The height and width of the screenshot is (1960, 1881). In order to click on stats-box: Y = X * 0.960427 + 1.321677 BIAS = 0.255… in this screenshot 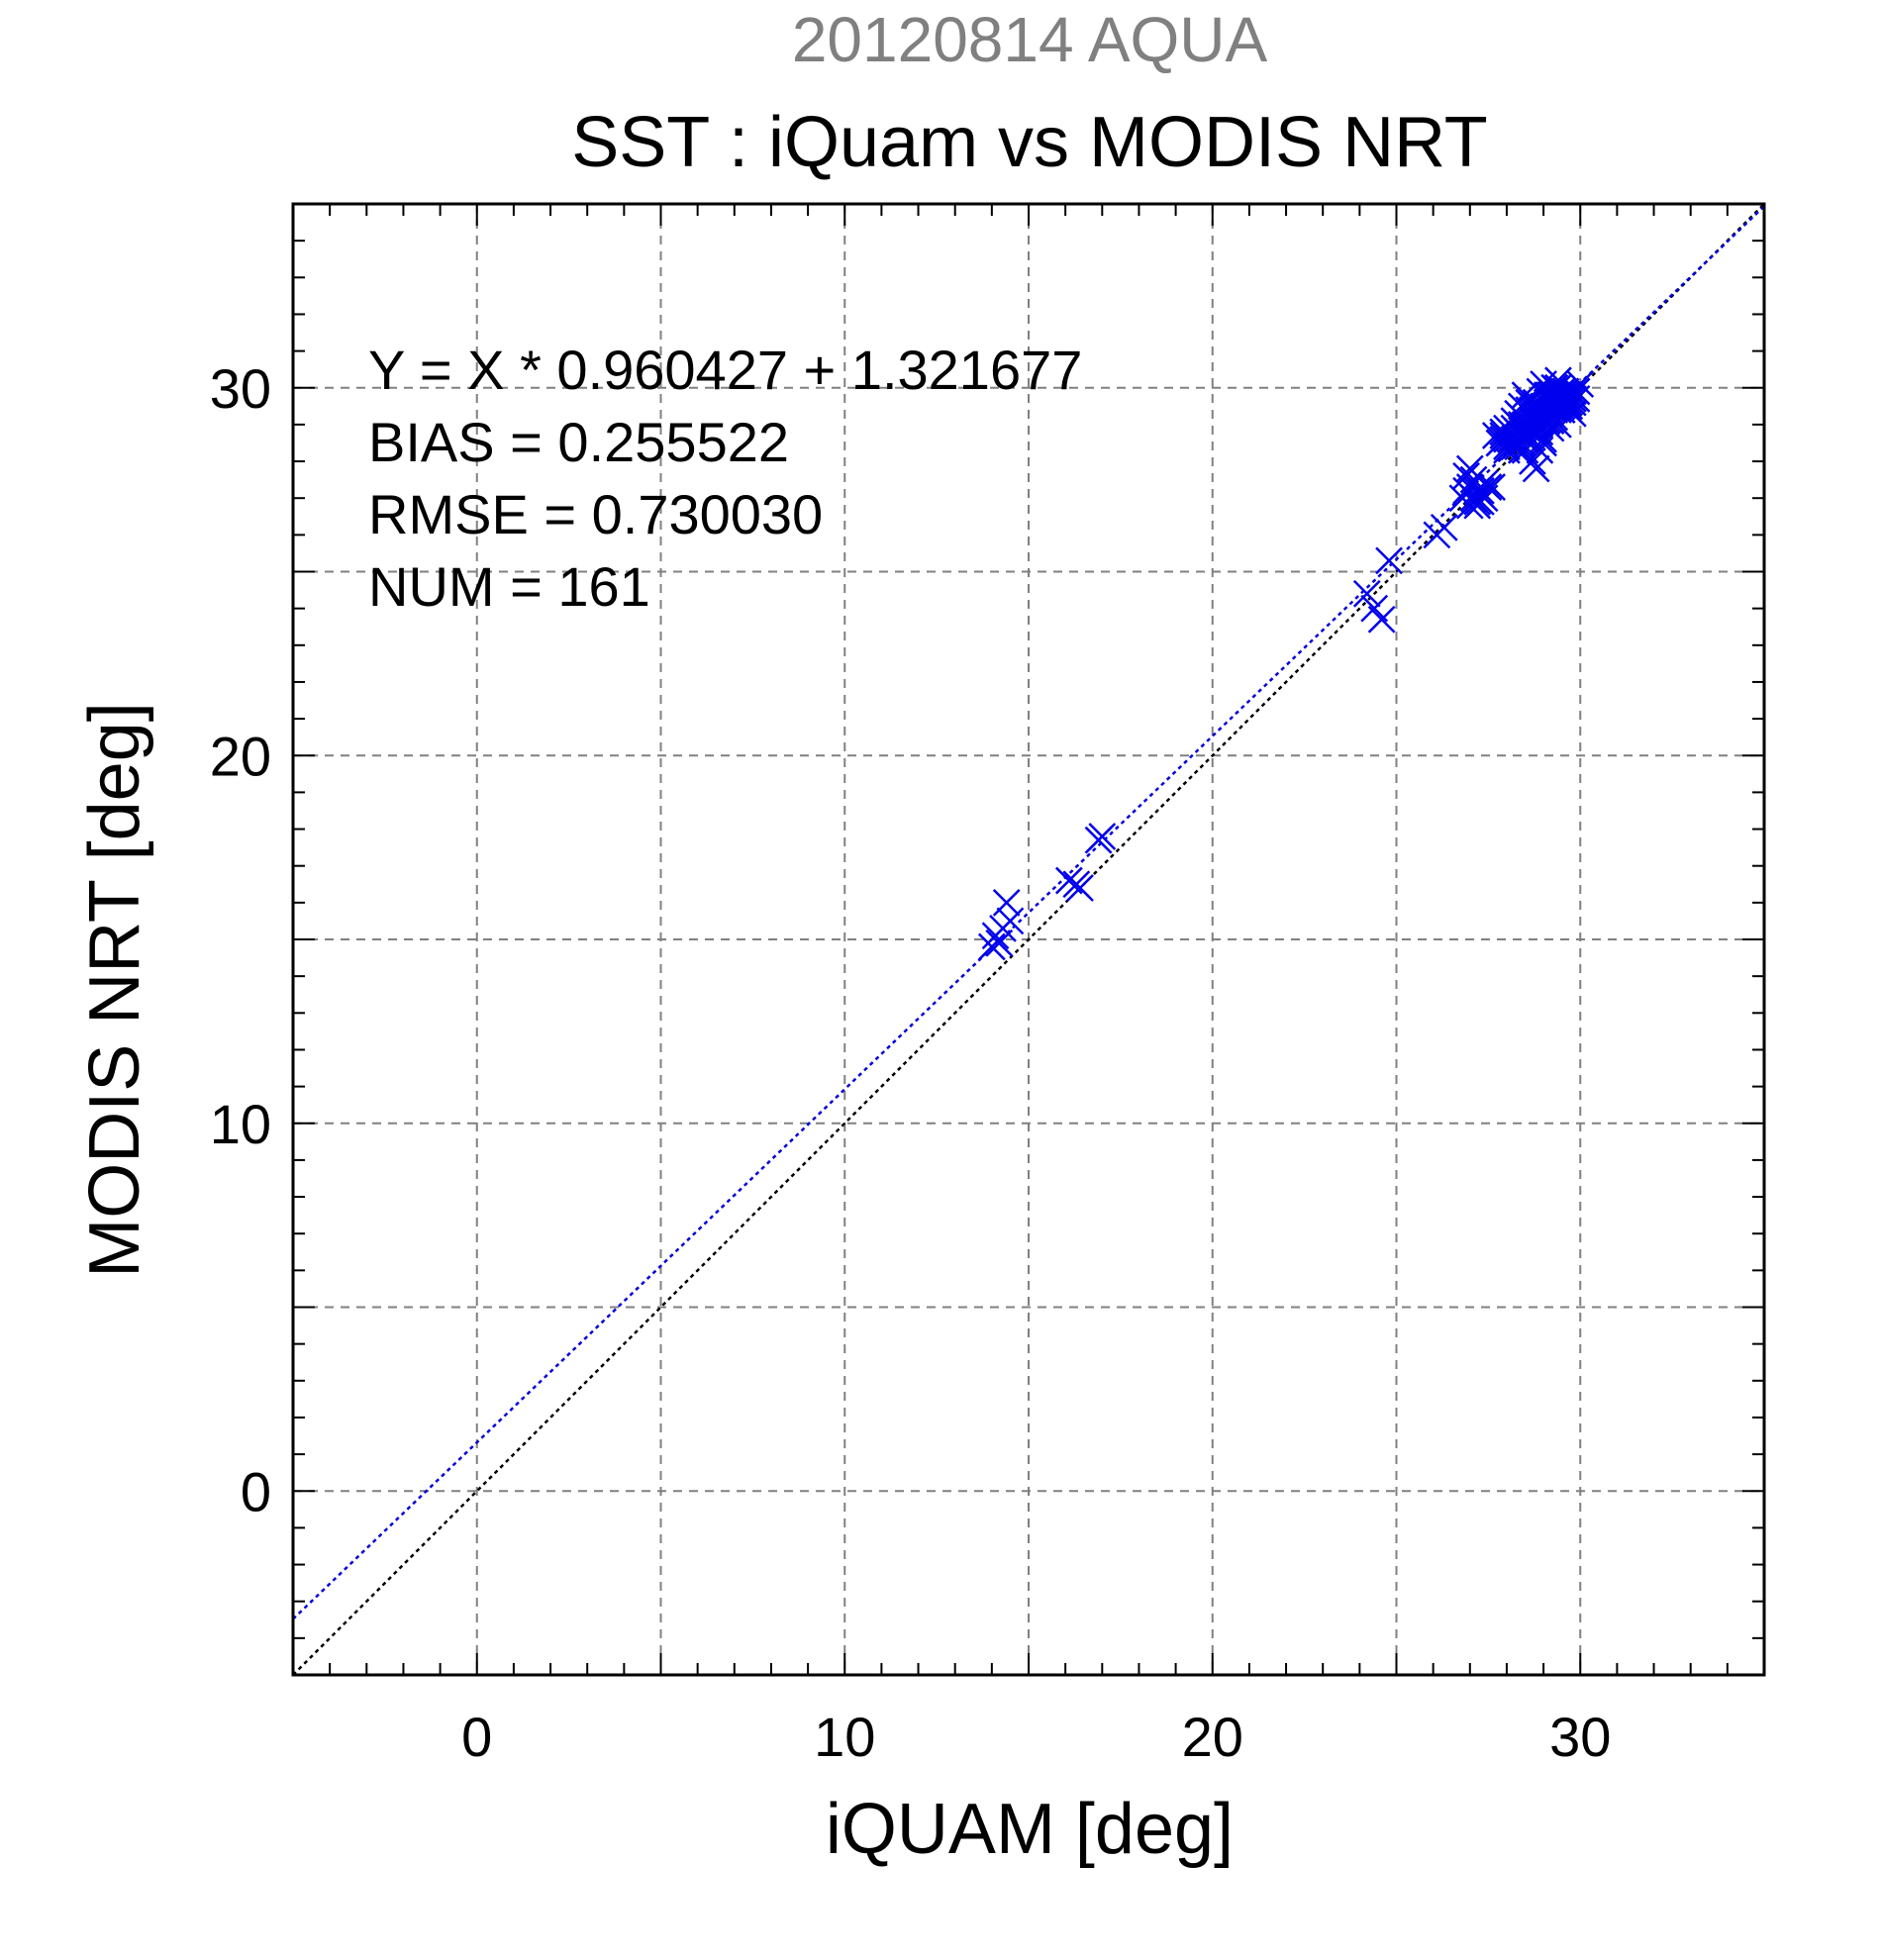, I will do `click(725, 478)`.